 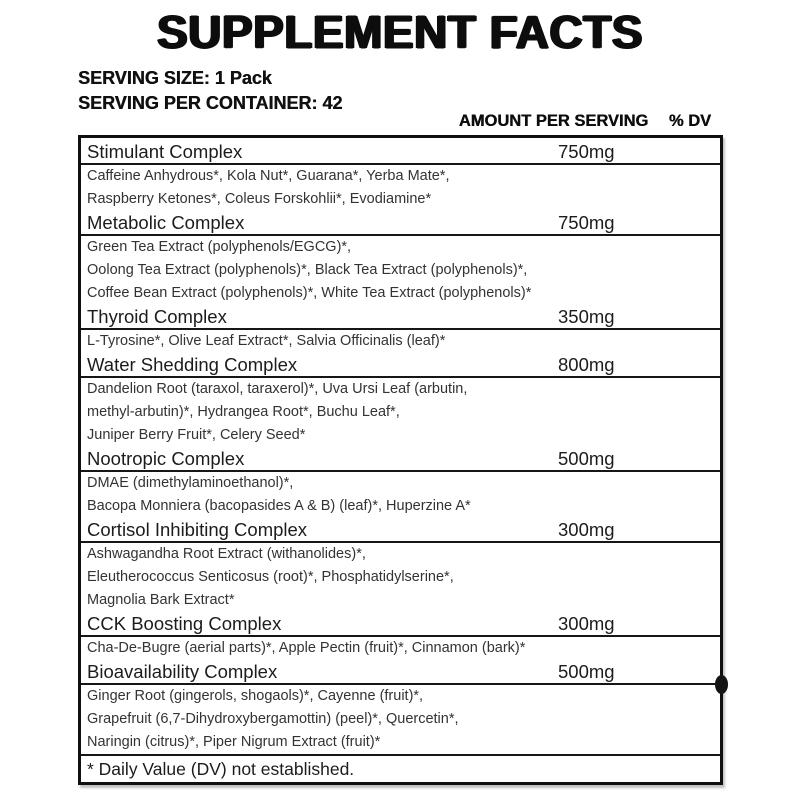 What do you see at coordinates (175, 78) in the screenshot?
I see `serving-size: SERVING SIZE: 1 Pack` at bounding box center [175, 78].